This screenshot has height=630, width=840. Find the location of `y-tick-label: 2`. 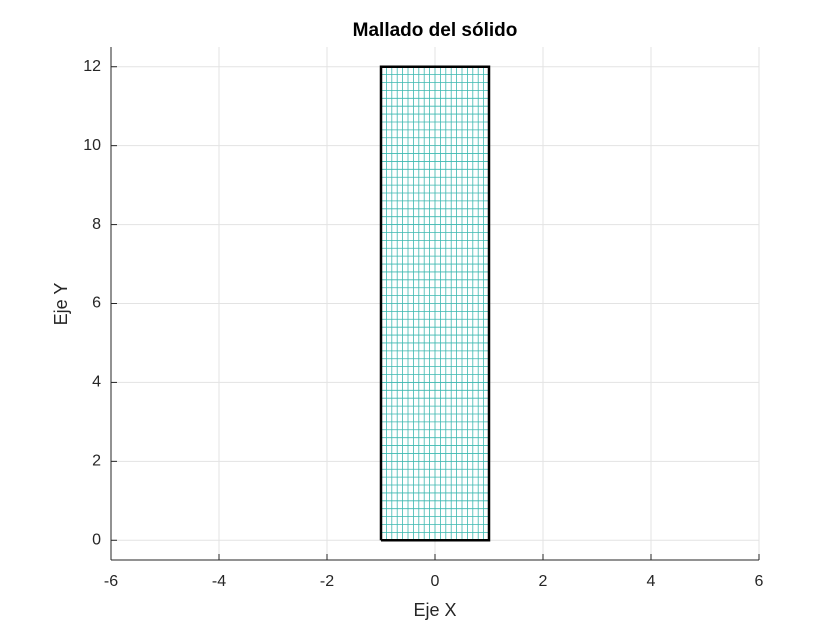

y-tick-label: 2 is located at coordinates (96, 461).